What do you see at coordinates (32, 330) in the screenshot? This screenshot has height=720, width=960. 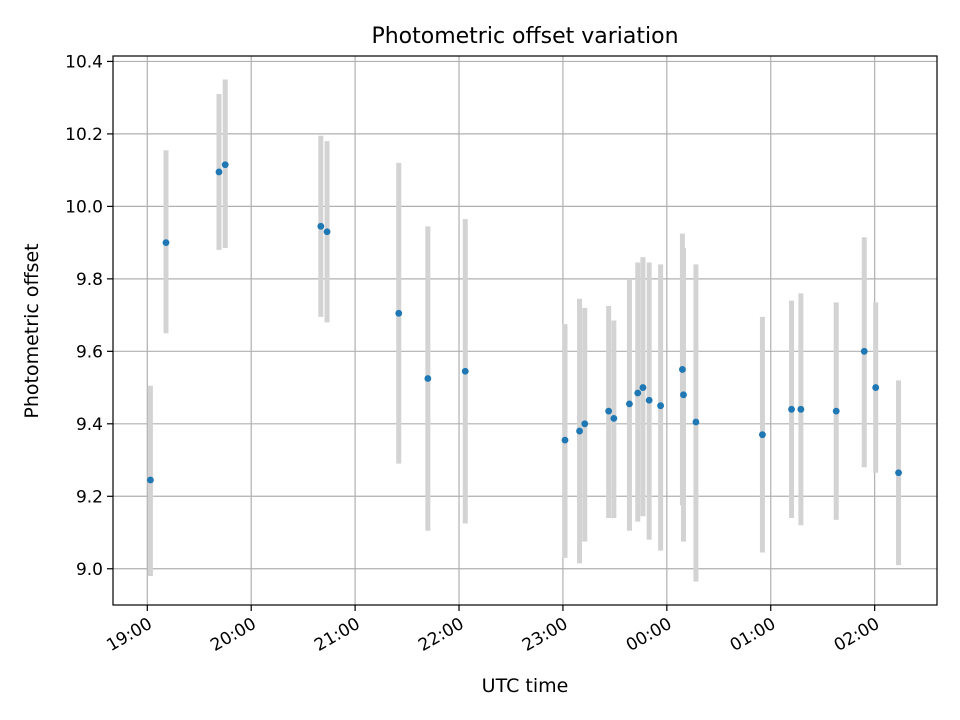 I see `y-axis-label: Photometric offset` at bounding box center [32, 330].